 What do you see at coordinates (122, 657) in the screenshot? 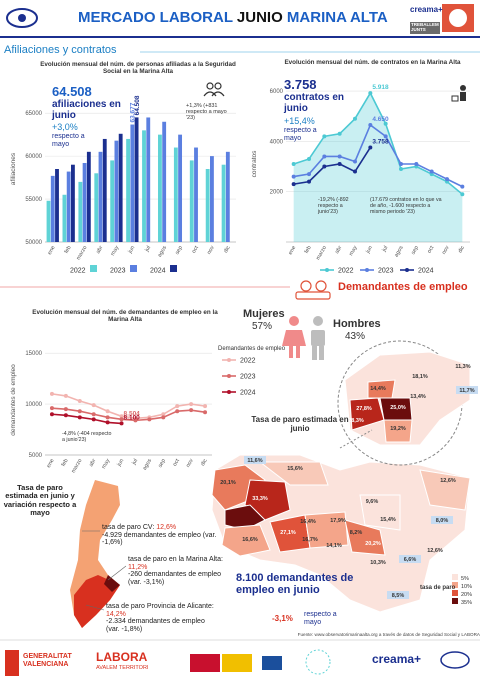
I see `logo: LABORA` at bounding box center [122, 657].